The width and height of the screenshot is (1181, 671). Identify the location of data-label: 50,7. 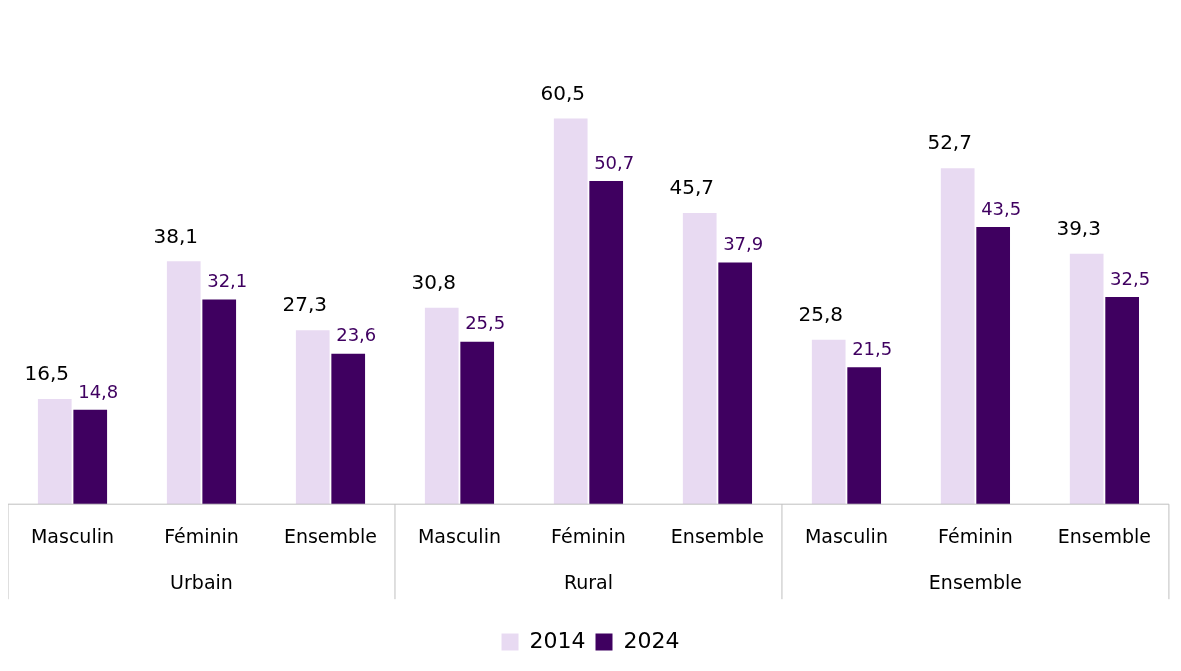
(614, 162).